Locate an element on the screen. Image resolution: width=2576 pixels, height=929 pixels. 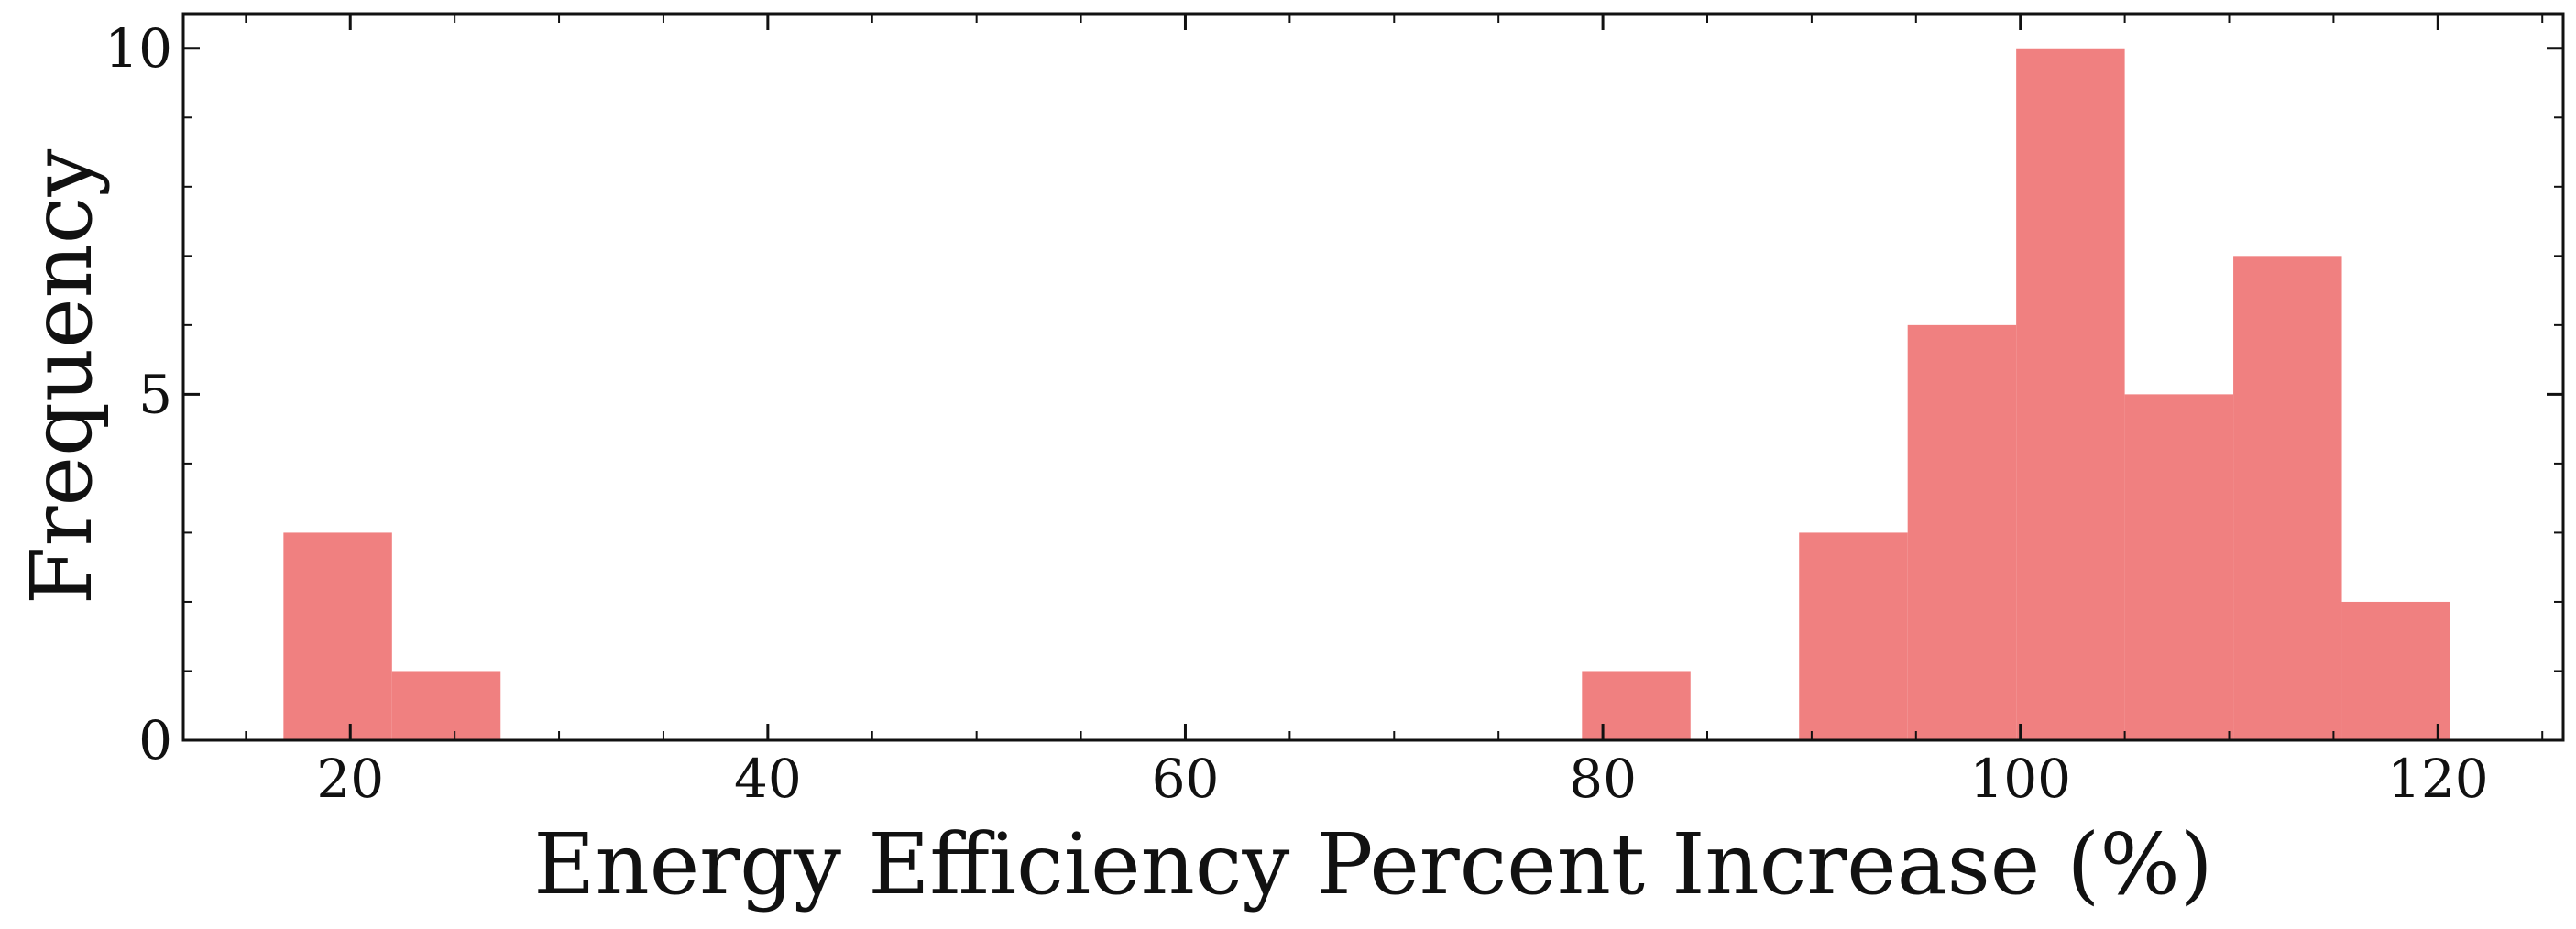
x-tick-label: 120 is located at coordinates (2438, 779).